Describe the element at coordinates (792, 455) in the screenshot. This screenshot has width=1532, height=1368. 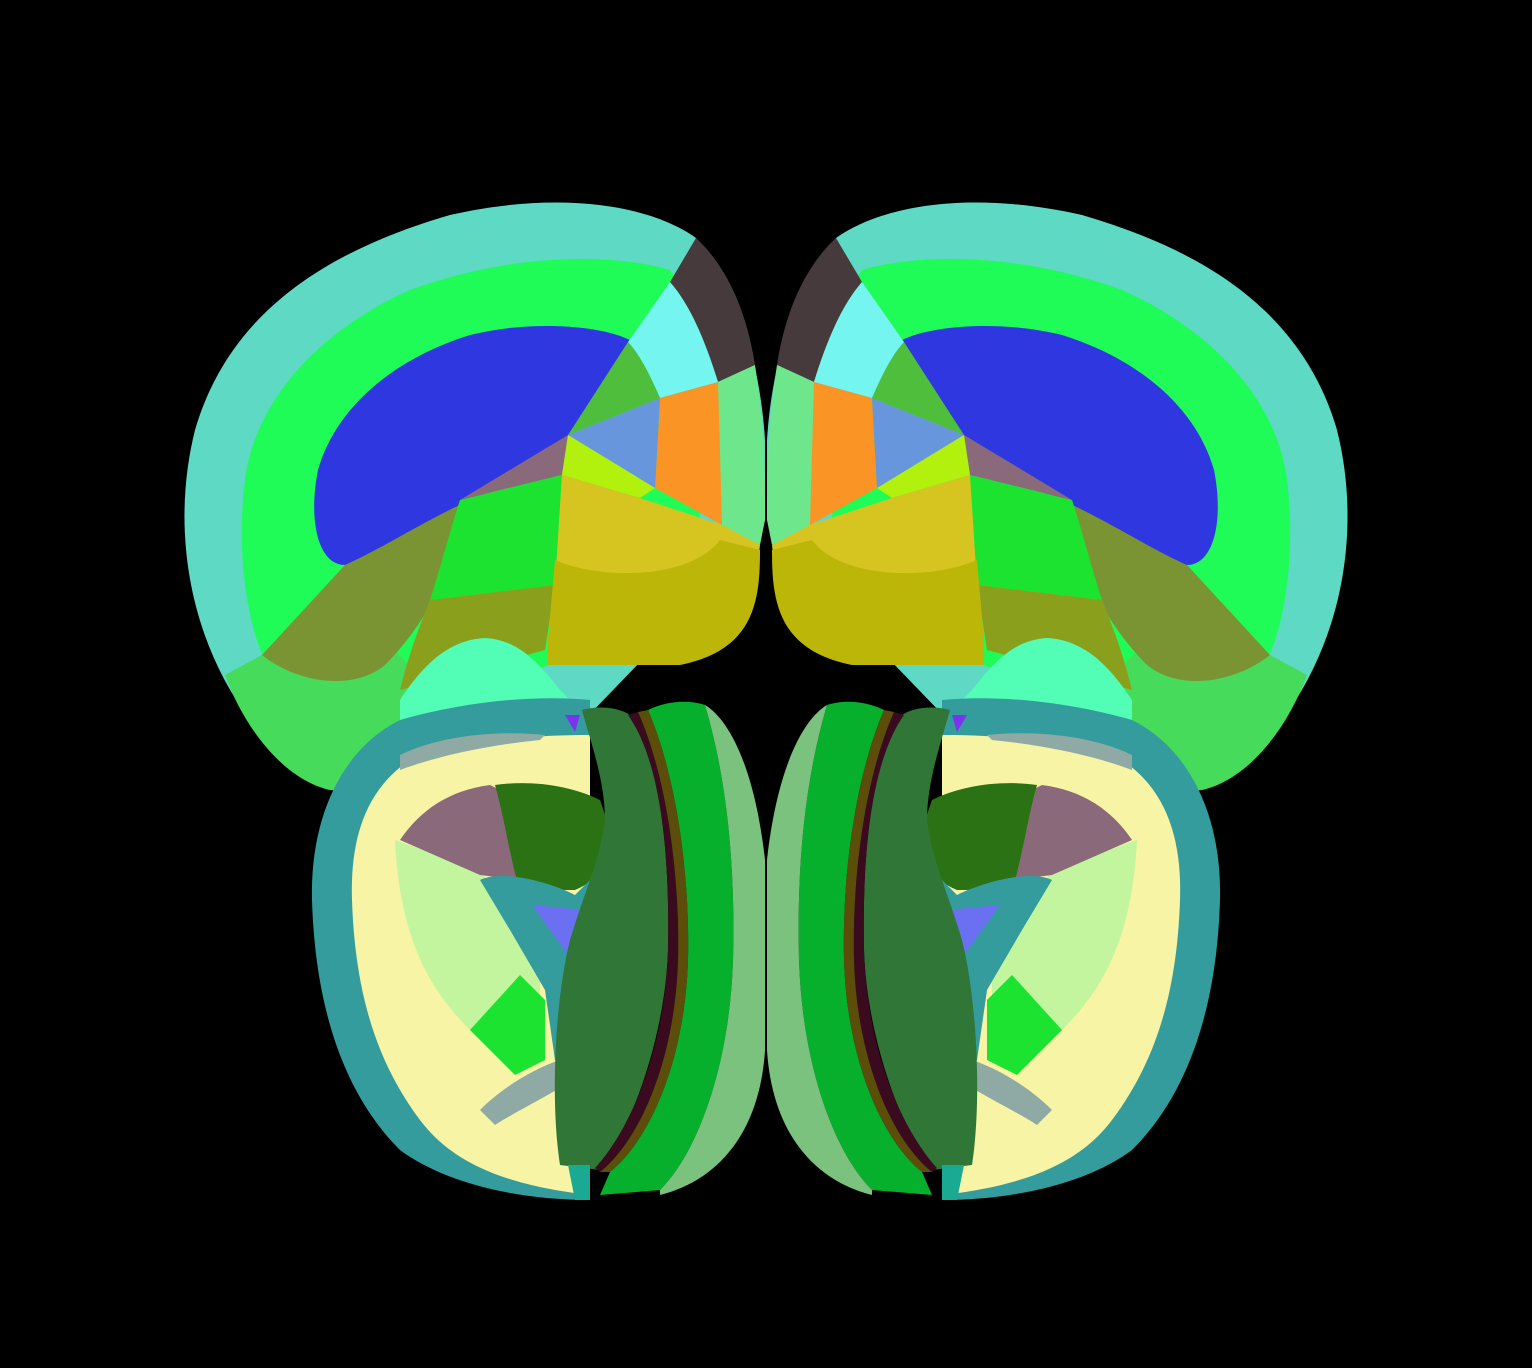
I see `pale-green-column-mirrored` at that location.